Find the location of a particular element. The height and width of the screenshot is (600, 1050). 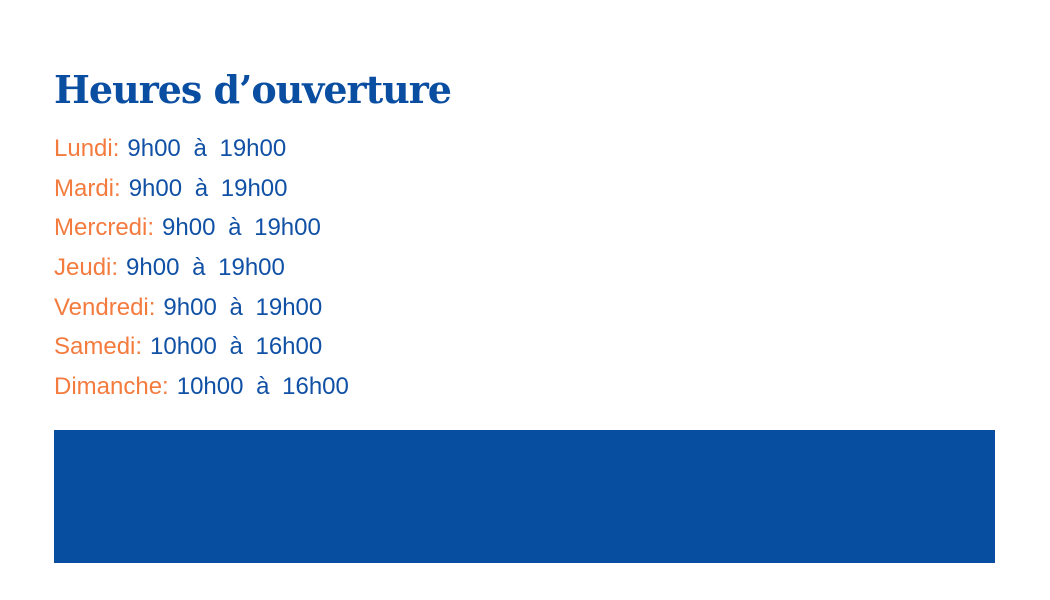

day-label: Dimanche: is located at coordinates (111, 387).